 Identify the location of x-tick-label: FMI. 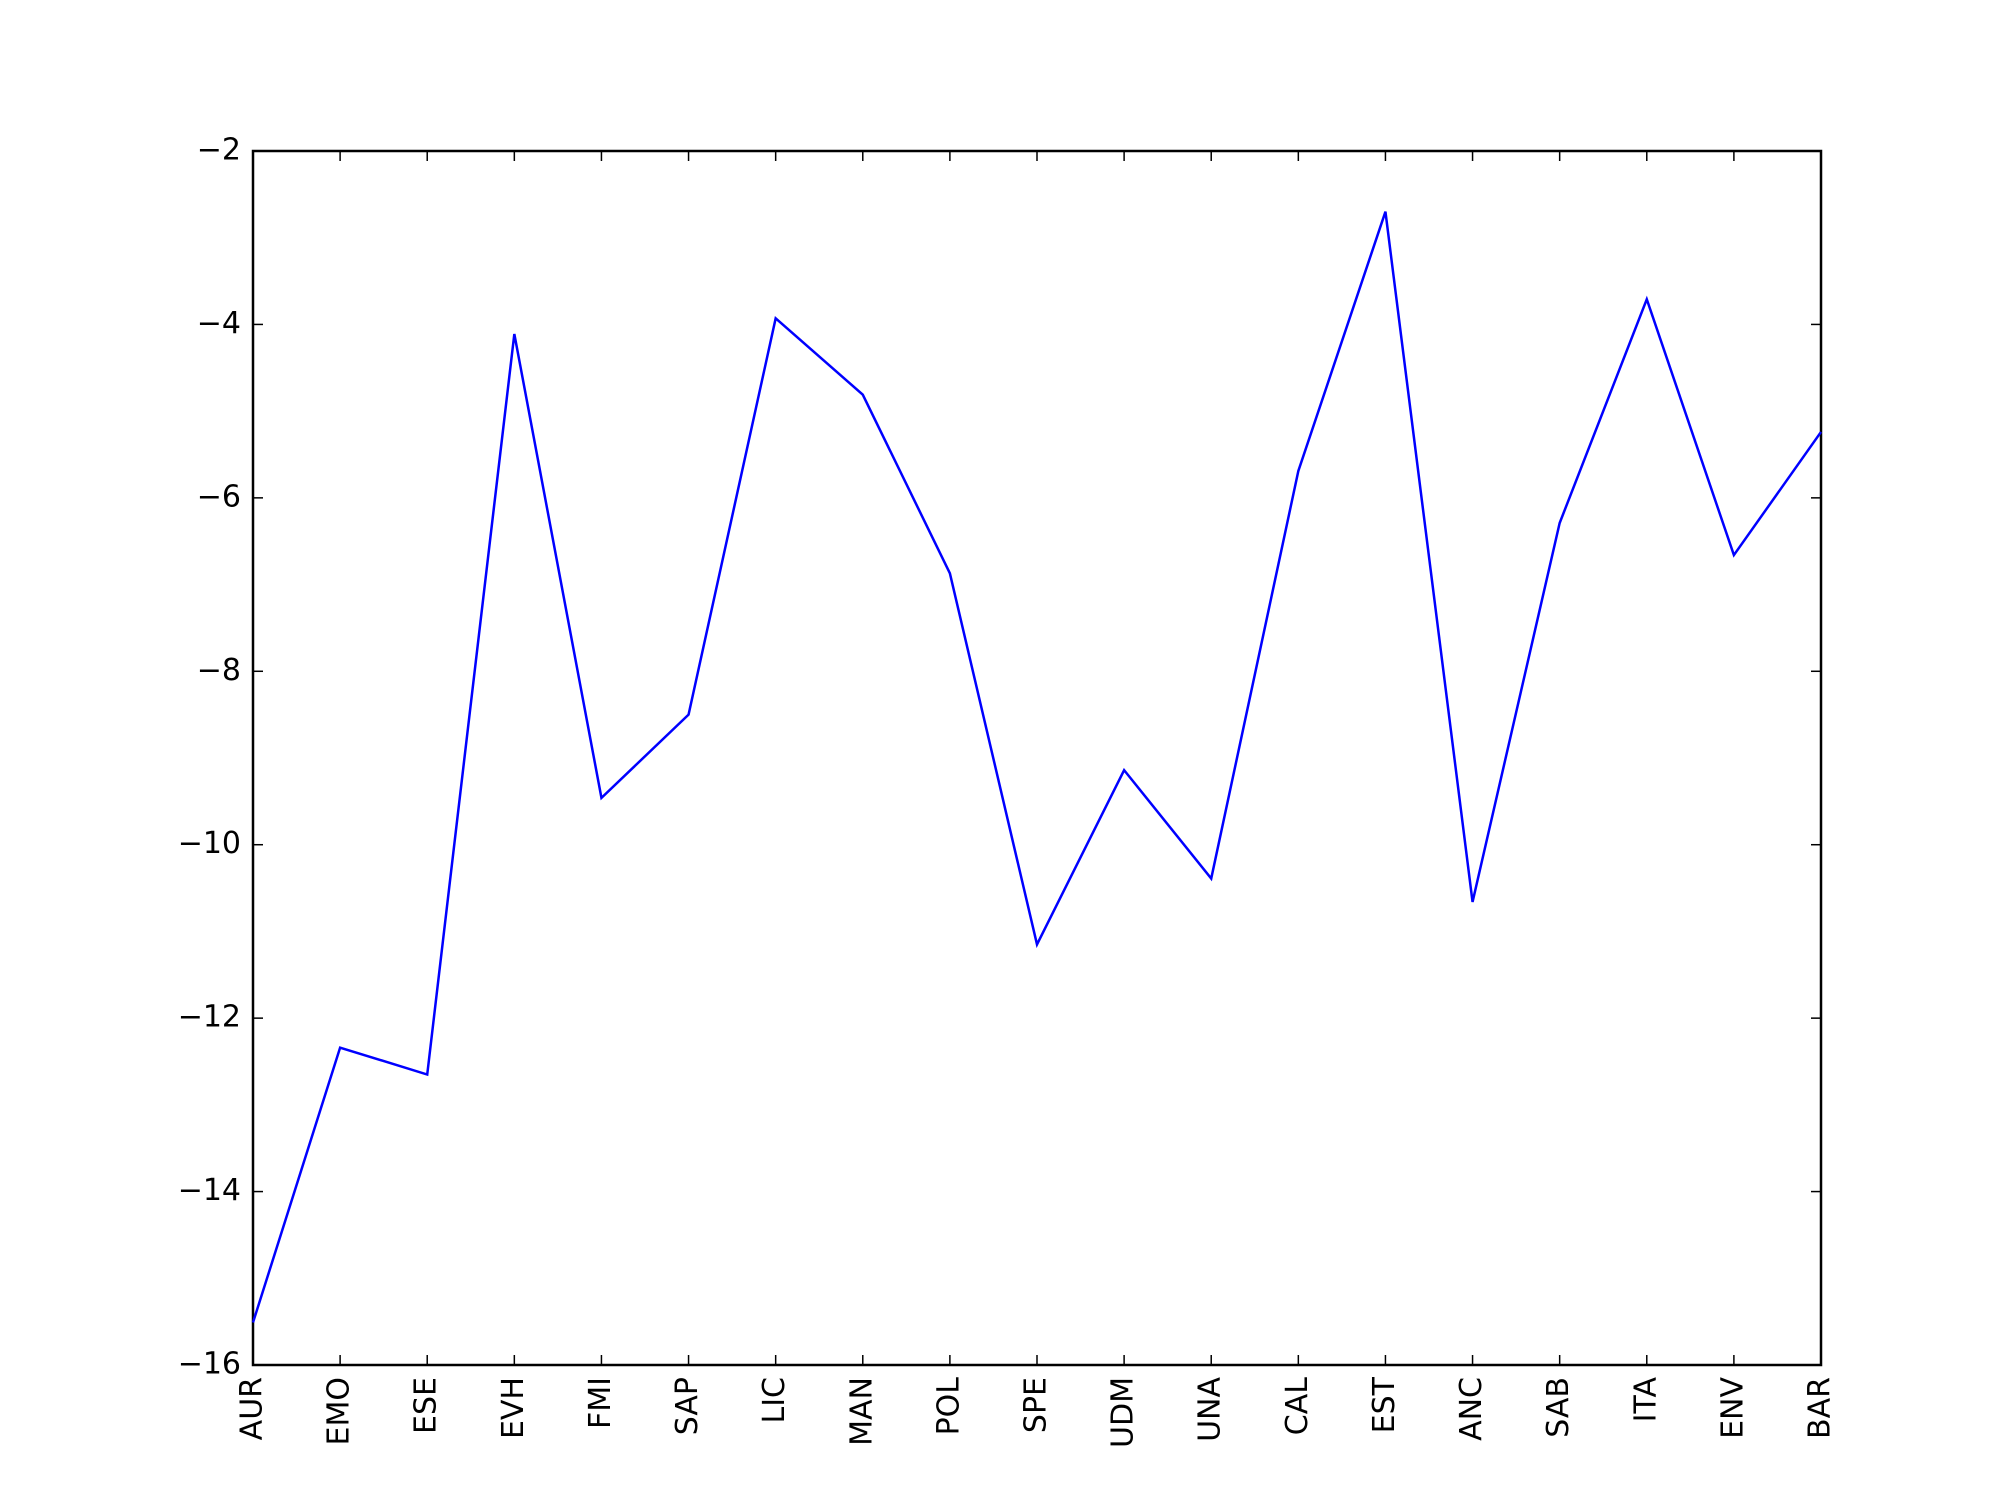
(600, 1403).